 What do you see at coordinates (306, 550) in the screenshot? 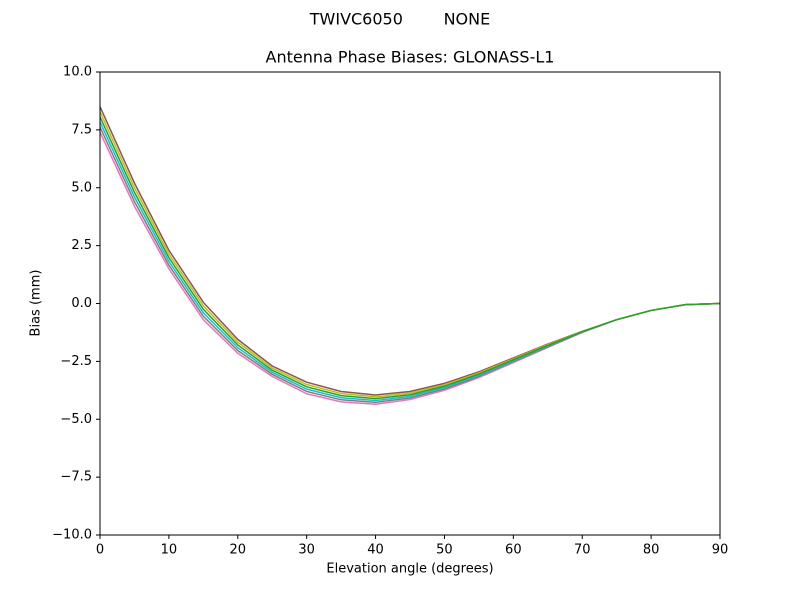
I see `x-tick-label: 30` at bounding box center [306, 550].